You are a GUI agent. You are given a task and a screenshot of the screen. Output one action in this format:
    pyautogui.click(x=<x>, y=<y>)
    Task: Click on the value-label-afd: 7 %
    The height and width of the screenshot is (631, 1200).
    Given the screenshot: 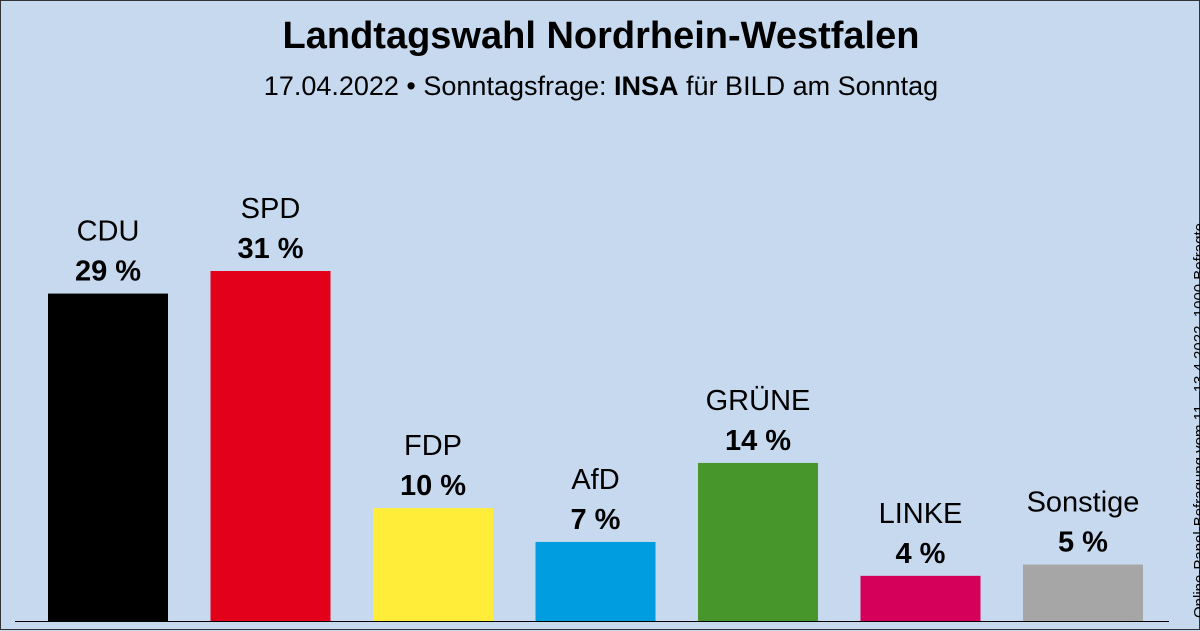 What is the action you would take?
    pyautogui.click(x=596, y=520)
    